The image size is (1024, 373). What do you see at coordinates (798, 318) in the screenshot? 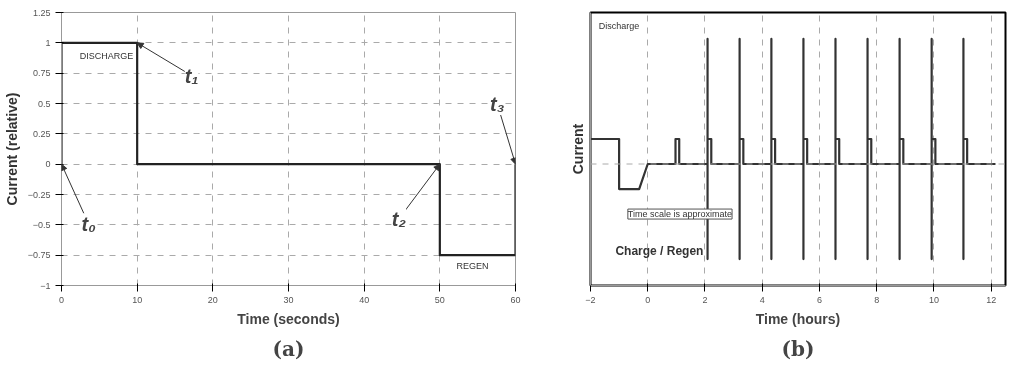
I see `x-axis-title: Time (hours)` at bounding box center [798, 318].